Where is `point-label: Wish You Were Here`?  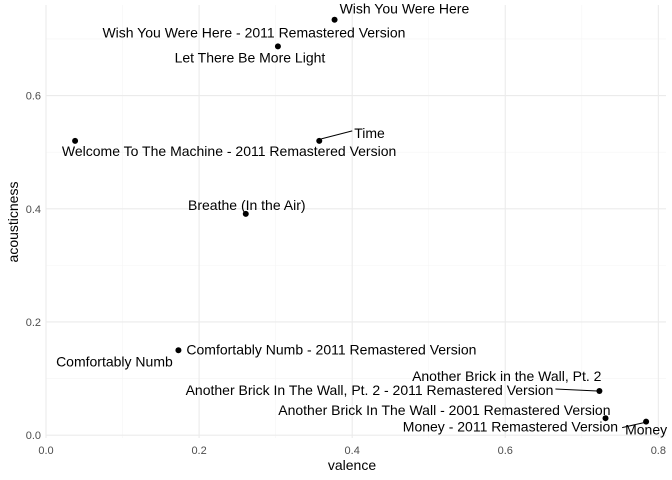
point-label: Wish You Were Here is located at coordinates (405, 9).